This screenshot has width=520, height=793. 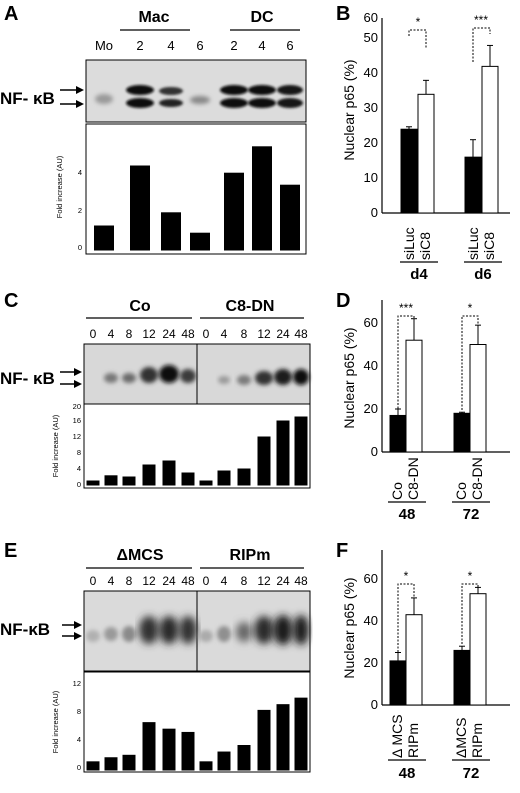 I want to click on ytick-a: 2, so click(x=80, y=210).